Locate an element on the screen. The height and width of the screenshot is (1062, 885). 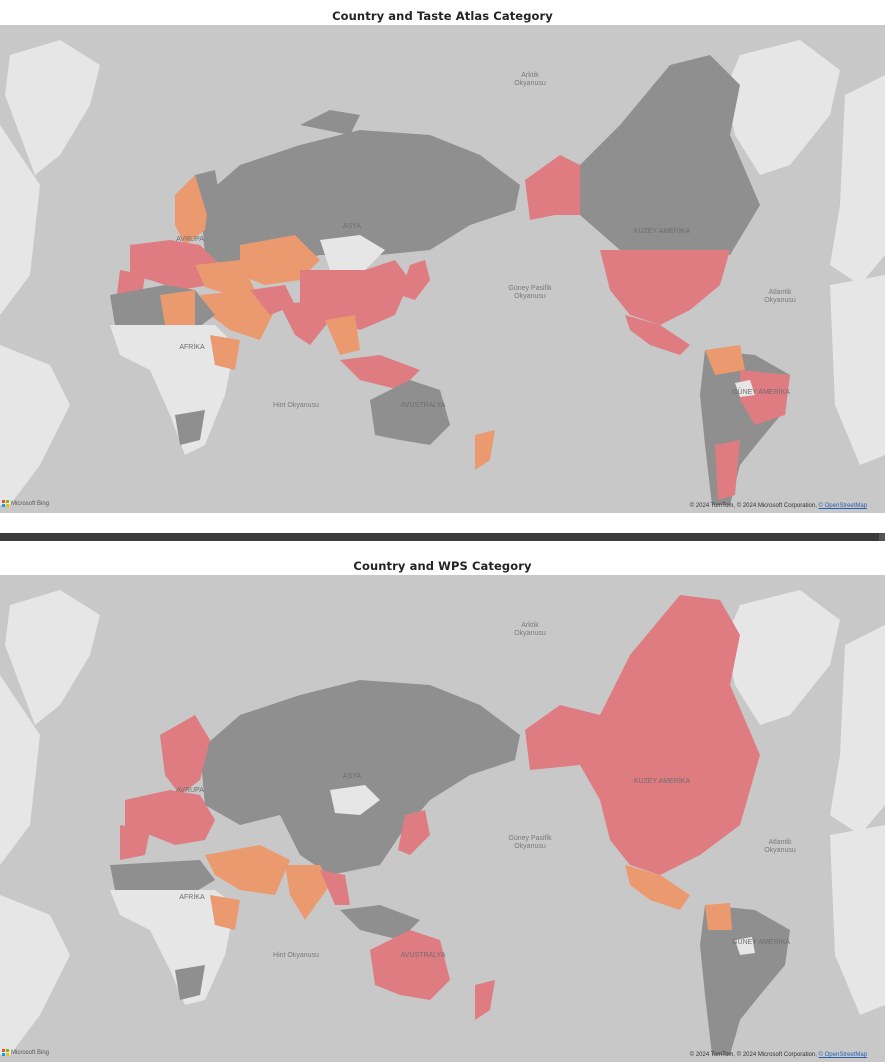
australia is located at coordinates (410, 412).